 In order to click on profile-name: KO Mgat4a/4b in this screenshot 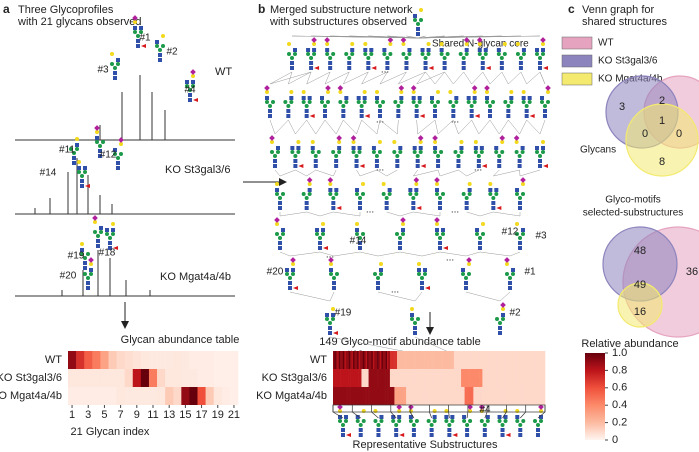, I will do `click(195, 277)`.